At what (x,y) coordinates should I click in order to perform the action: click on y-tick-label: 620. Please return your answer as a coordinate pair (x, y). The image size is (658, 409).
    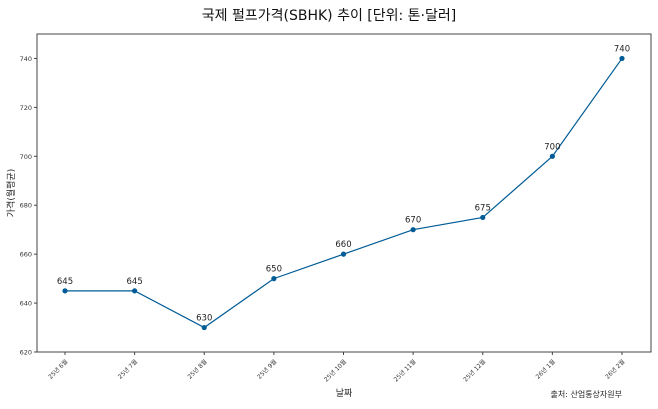
    Looking at the image, I should click on (26, 353).